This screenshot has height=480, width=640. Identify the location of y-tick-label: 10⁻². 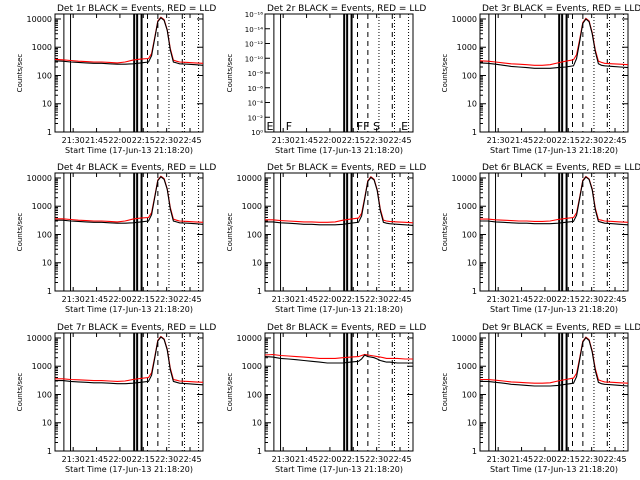
(256, 118).